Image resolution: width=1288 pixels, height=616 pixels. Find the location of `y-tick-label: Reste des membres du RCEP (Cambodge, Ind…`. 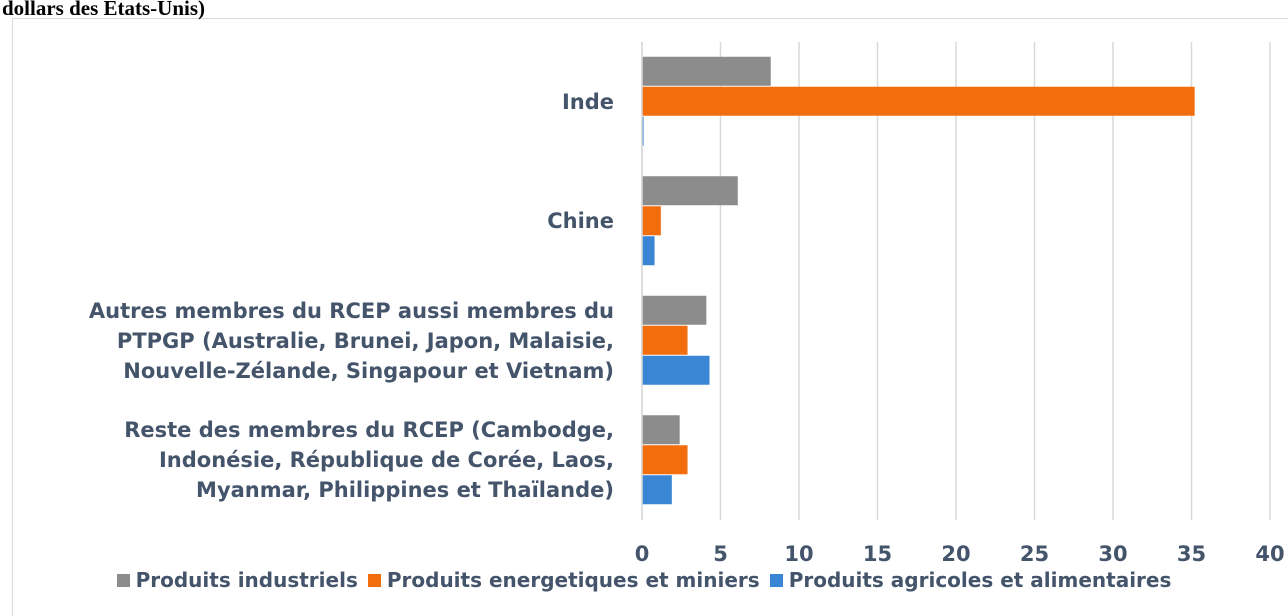

y-tick-label: Reste des membres du RCEP (Cambodge, Ind… is located at coordinates (369, 460).